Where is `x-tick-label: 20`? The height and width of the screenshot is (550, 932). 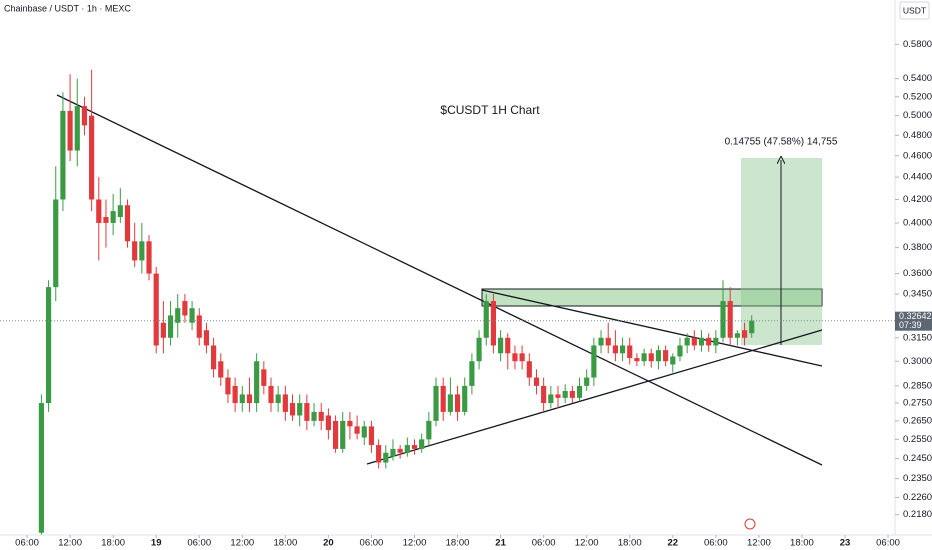 x-tick-label: 20 is located at coordinates (328, 543).